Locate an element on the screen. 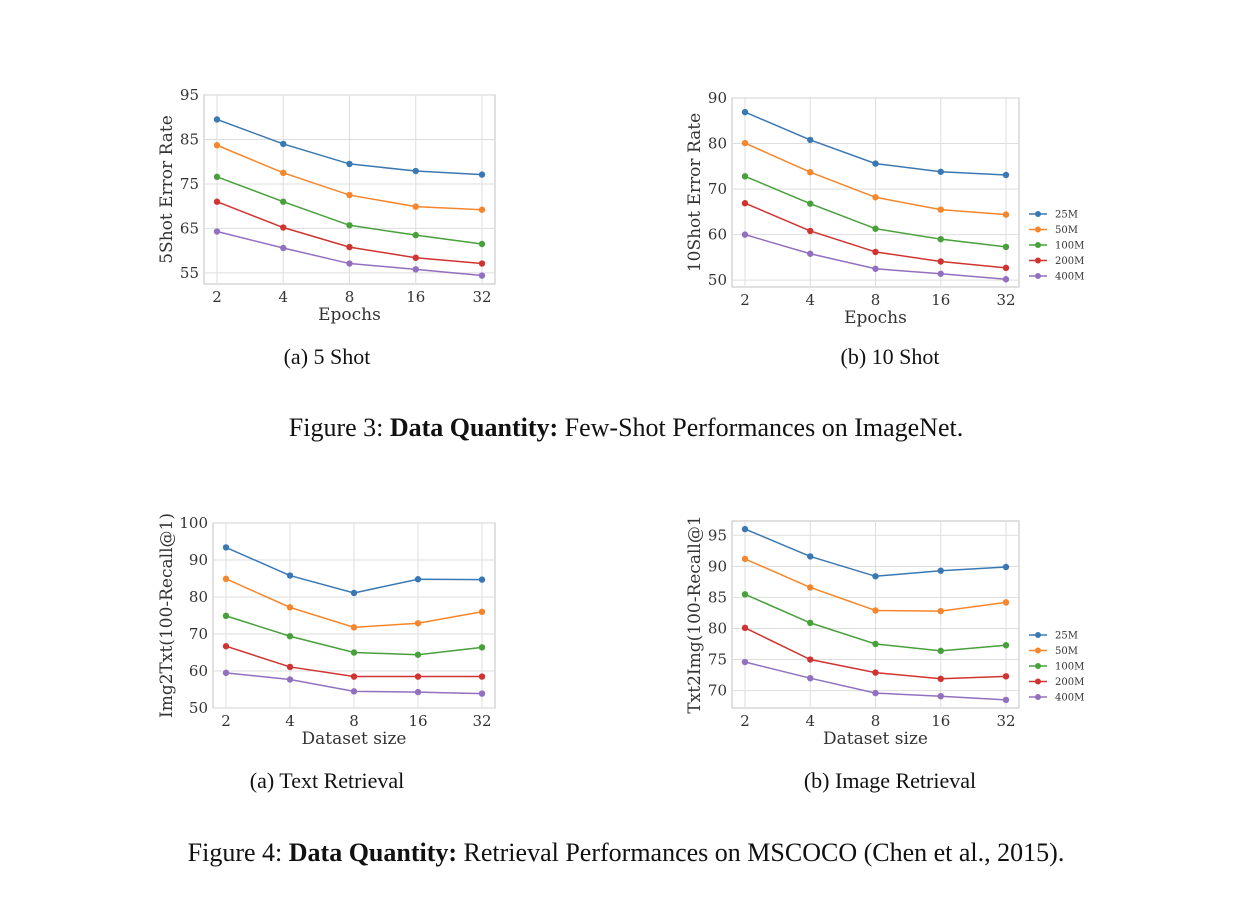 The image size is (1254, 916). y-axis-label: Txt2Img(100-Recall@1 is located at coordinates (695, 614).